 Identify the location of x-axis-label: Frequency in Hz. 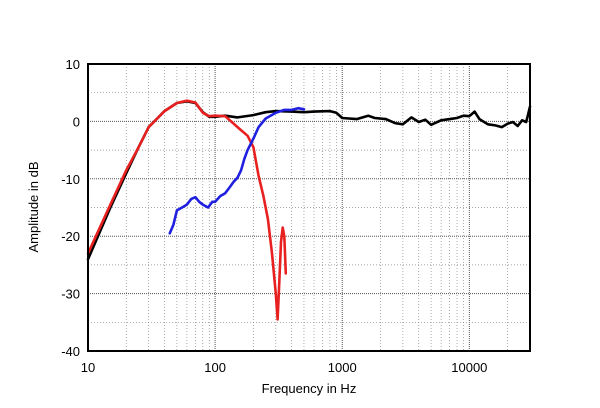
(309, 388).